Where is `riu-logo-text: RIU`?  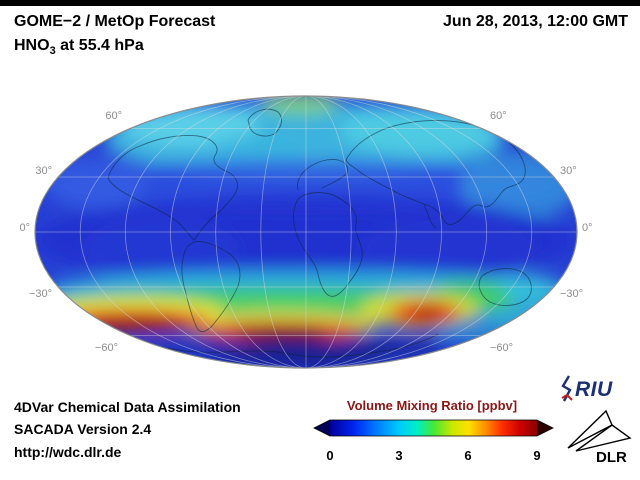
riu-logo-text: RIU is located at coordinates (594, 389).